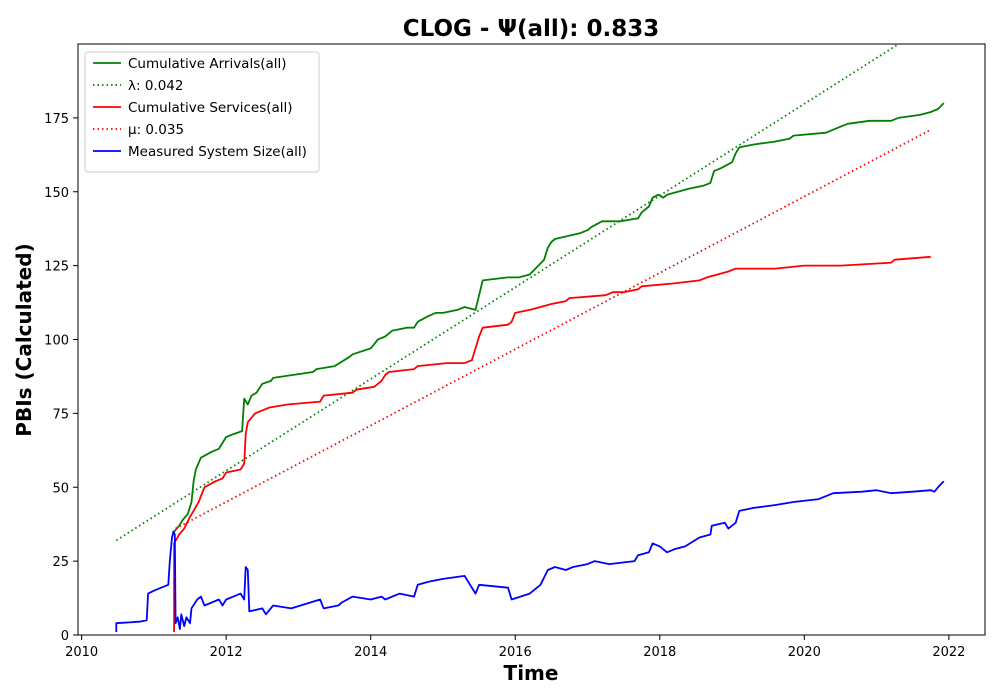  Describe the element at coordinates (226, 652) in the screenshot. I see `x-tick-label: 2012` at that location.